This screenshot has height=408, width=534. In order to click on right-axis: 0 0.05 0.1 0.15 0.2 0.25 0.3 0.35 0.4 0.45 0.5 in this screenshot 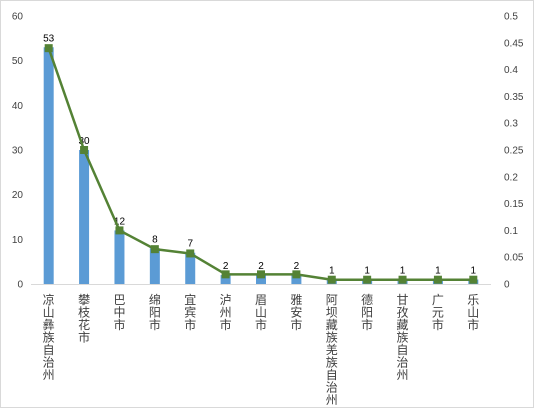, I will do `click(514, 151)`.